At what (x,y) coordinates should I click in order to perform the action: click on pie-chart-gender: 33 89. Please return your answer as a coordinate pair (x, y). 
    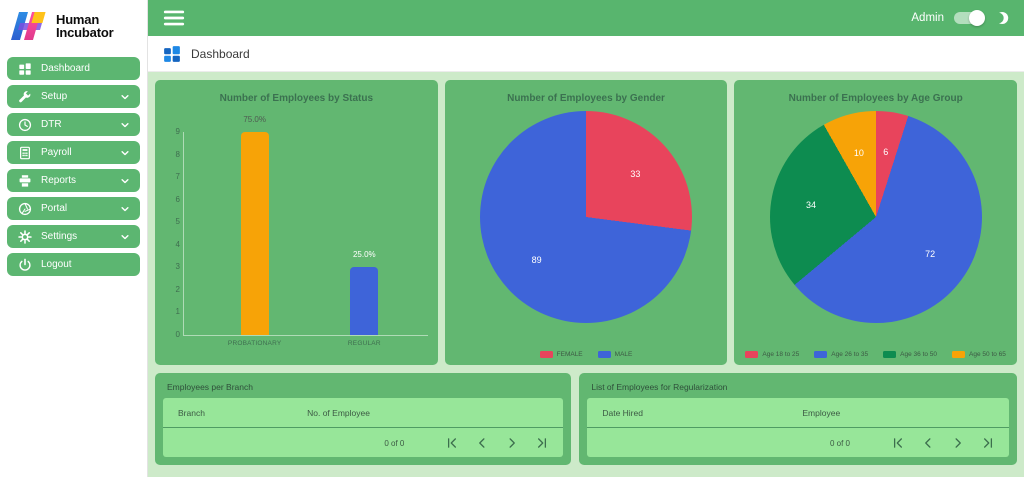
    Looking at the image, I should click on (586, 217).